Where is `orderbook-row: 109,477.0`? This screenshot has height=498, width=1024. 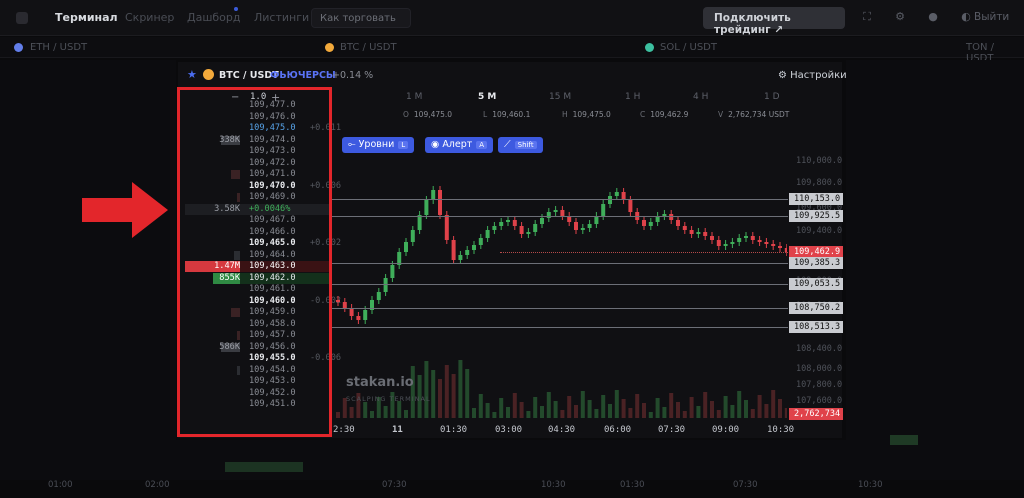
orderbook-row: 109,477.0 is located at coordinates (257, 105).